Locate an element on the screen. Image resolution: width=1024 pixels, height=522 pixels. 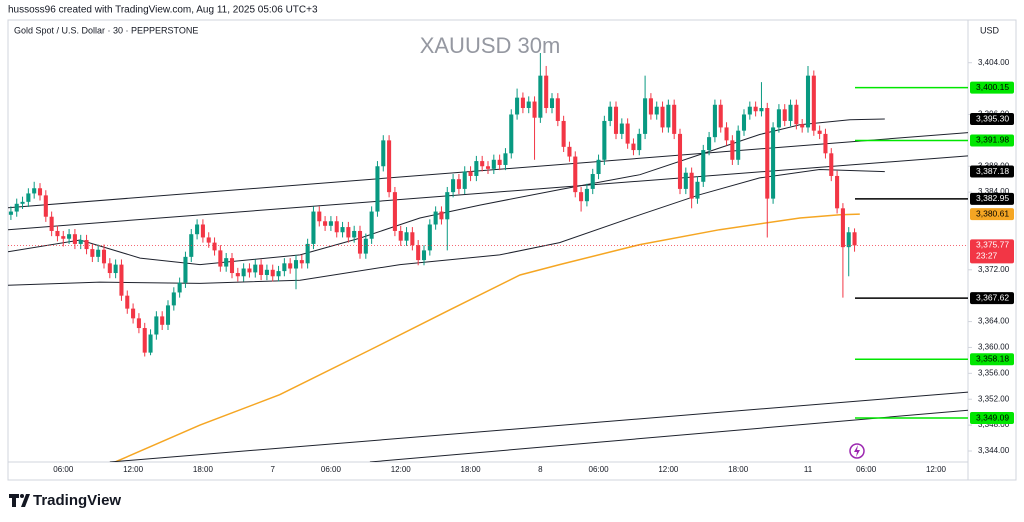
price-label: 3,395.30 is located at coordinates (992, 118).